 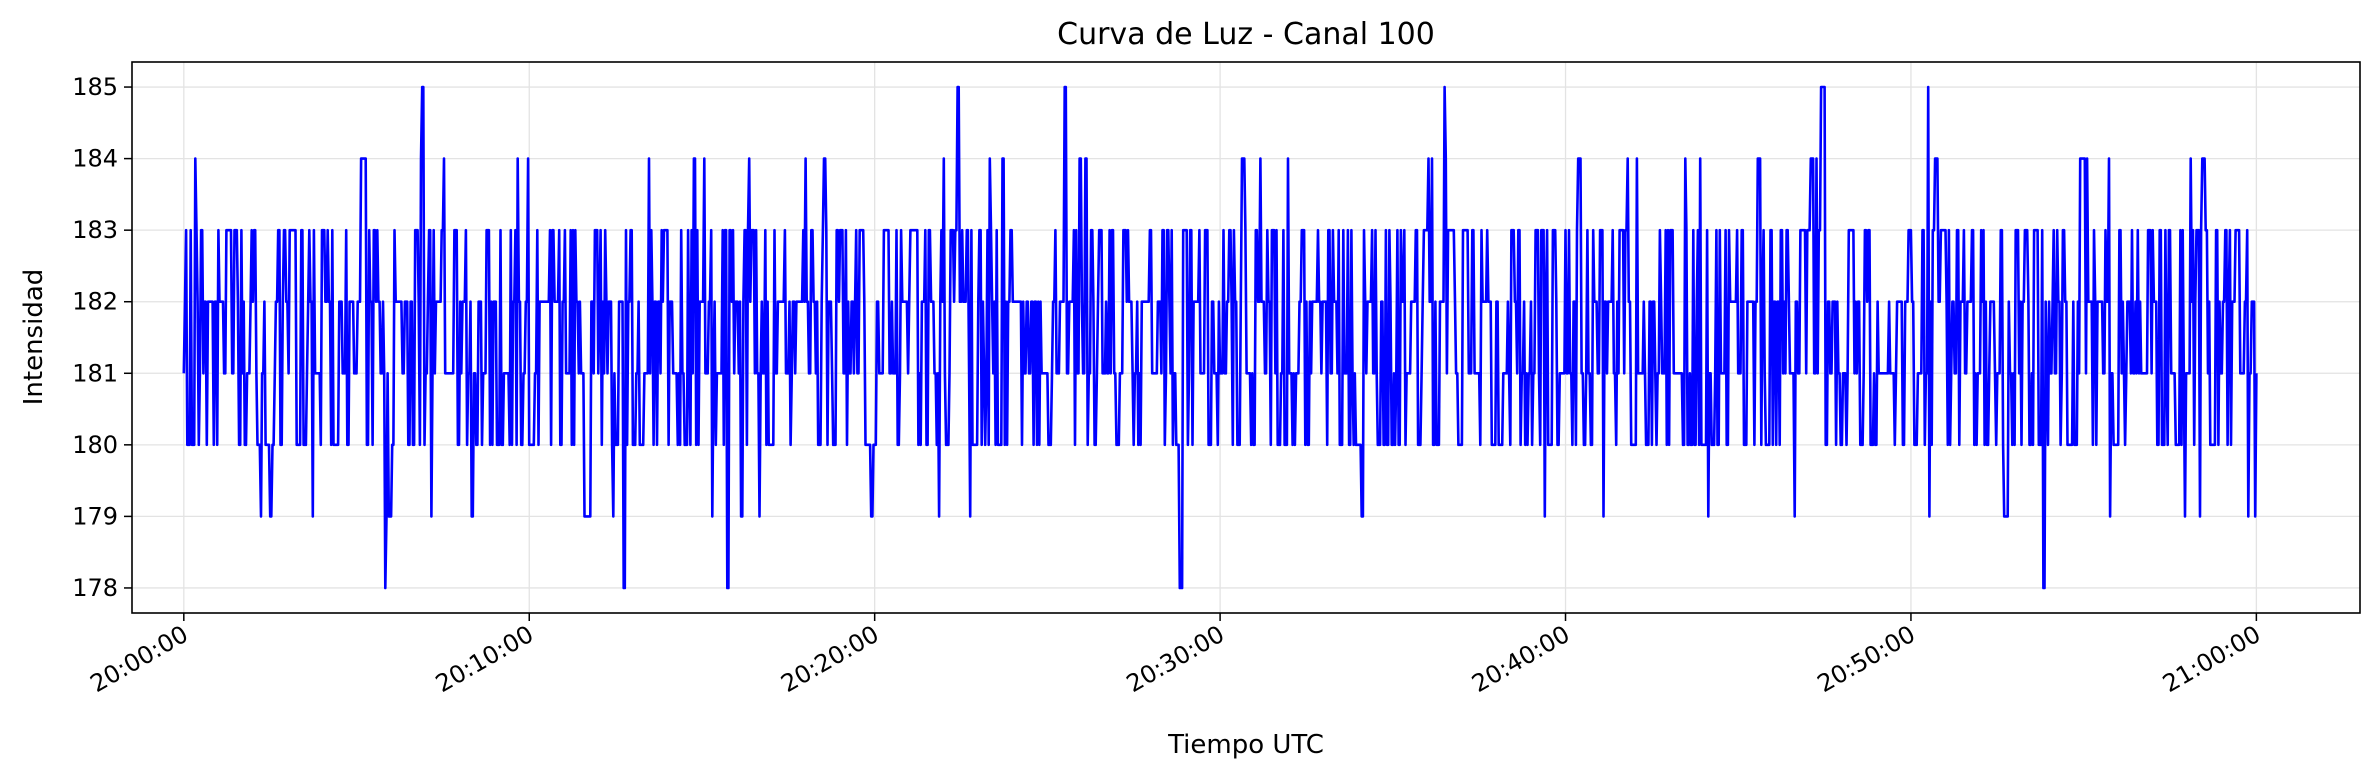 What do you see at coordinates (1246, 34) in the screenshot?
I see `chart-title: Curva de Luz - Canal 100` at bounding box center [1246, 34].